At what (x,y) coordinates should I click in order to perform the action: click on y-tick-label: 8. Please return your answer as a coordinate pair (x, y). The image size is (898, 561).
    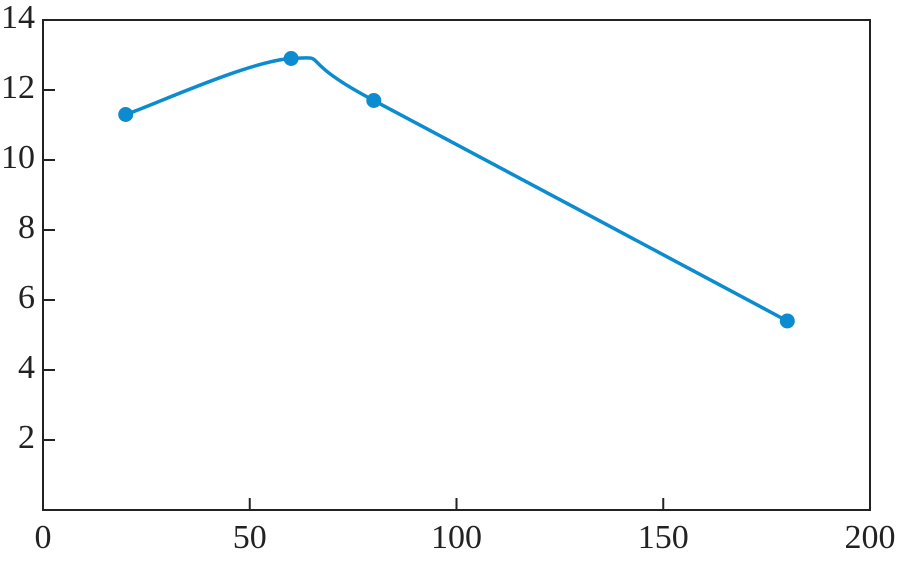
    Looking at the image, I should click on (26, 227).